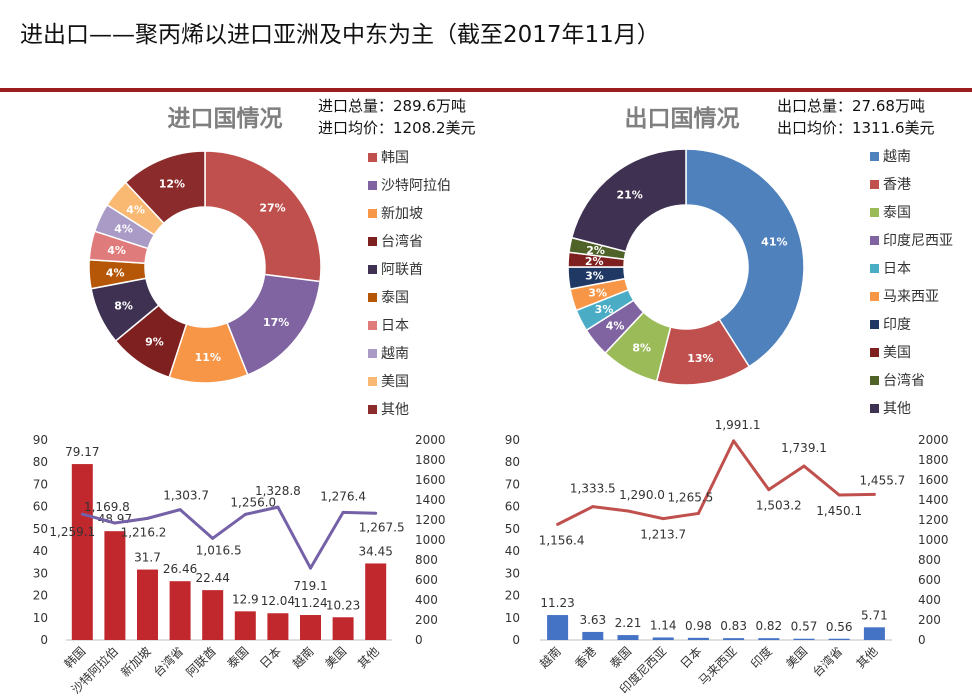 The image size is (972, 696). Describe the element at coordinates (395, 354) in the screenshot. I see `legend-entry: 越南` at that location.